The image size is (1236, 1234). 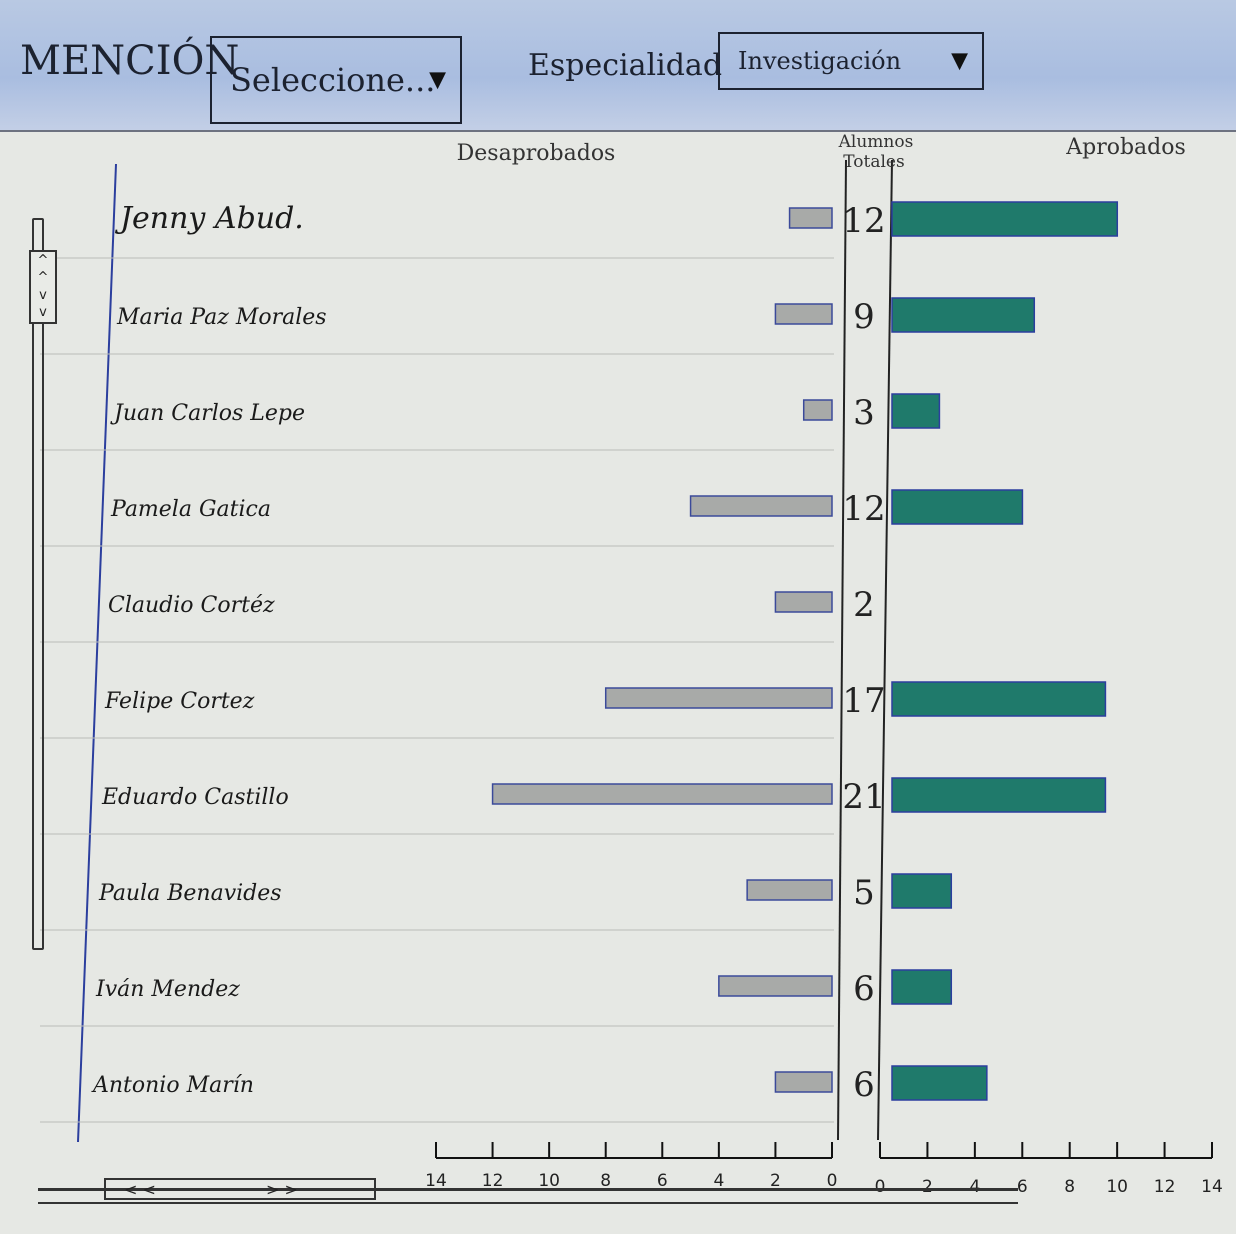 What do you see at coordinates (179, 701) in the screenshot?
I see `student-name: Felipe Cortez` at bounding box center [179, 701].